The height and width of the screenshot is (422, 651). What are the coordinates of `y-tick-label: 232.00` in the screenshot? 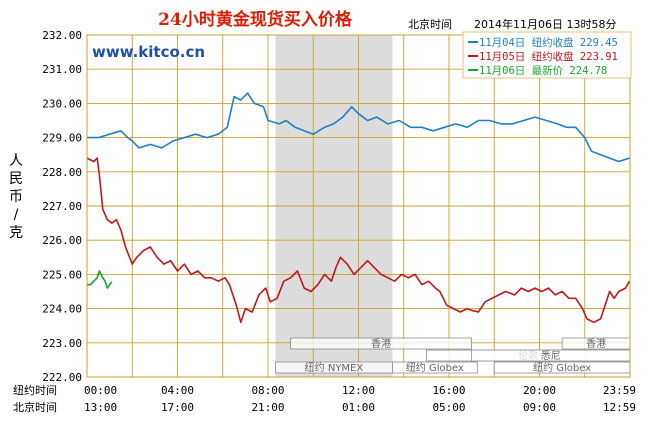 It's located at (62, 35).